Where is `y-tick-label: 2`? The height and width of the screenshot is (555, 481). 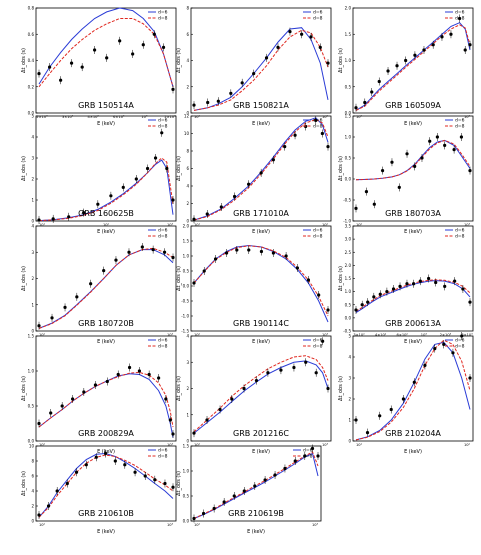
y-tick-label: 2 is located at coordinates (32, 179).